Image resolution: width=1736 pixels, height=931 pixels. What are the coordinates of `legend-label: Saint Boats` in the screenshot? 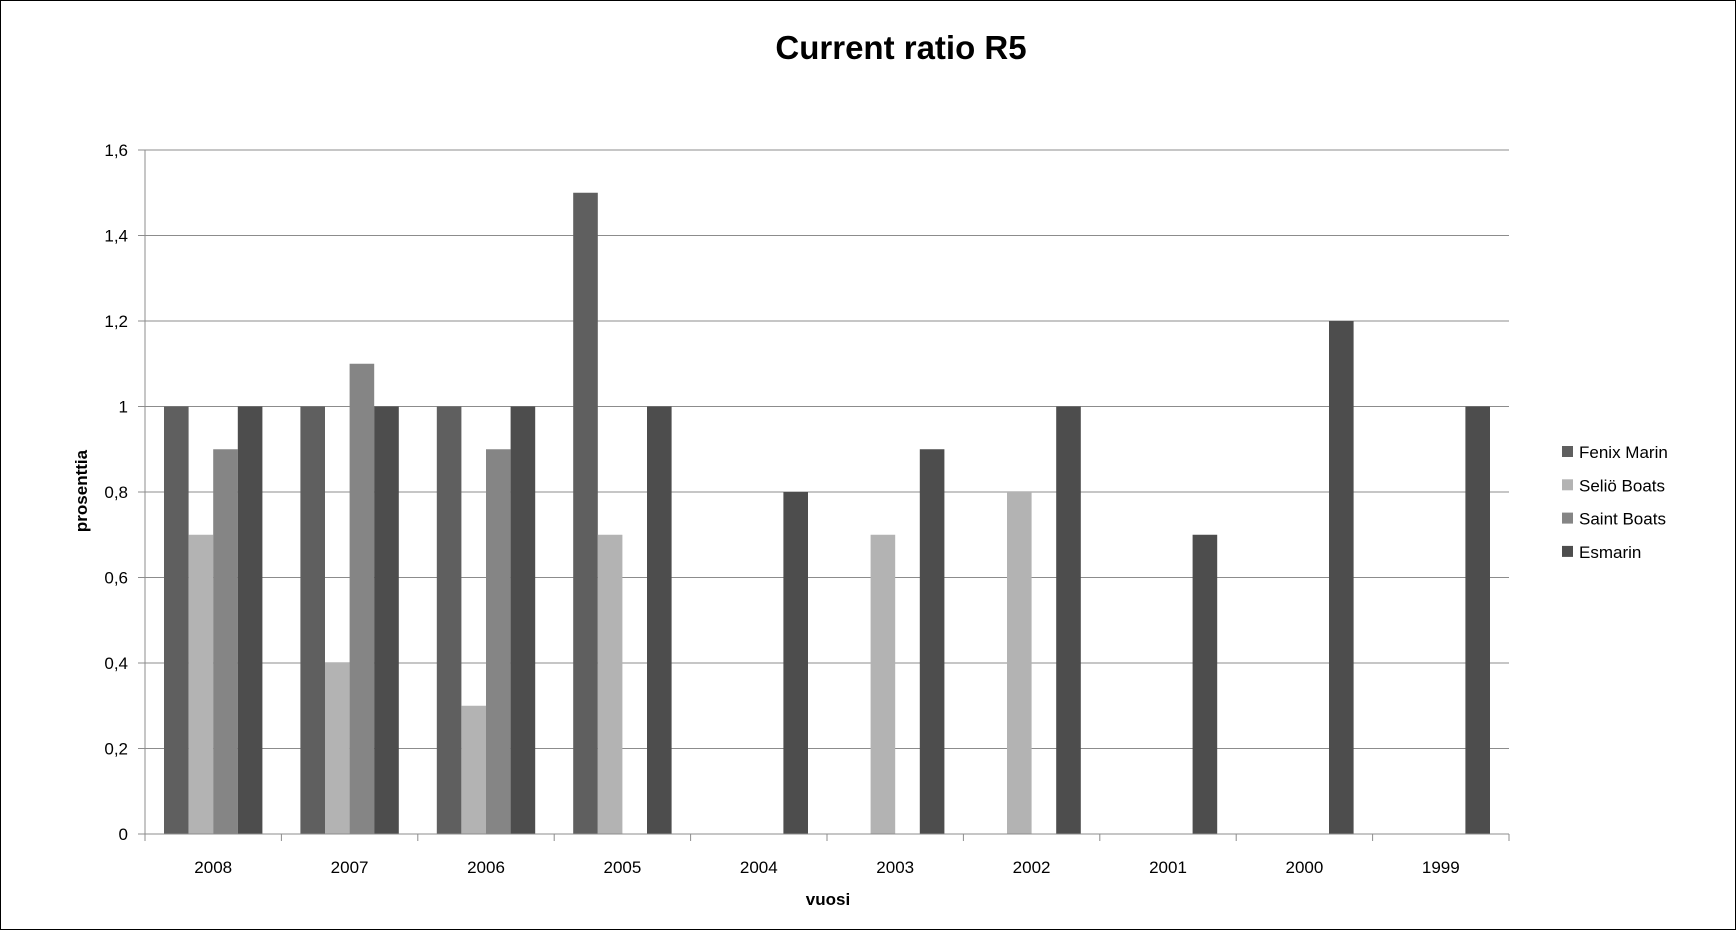 It's located at (1622, 519).